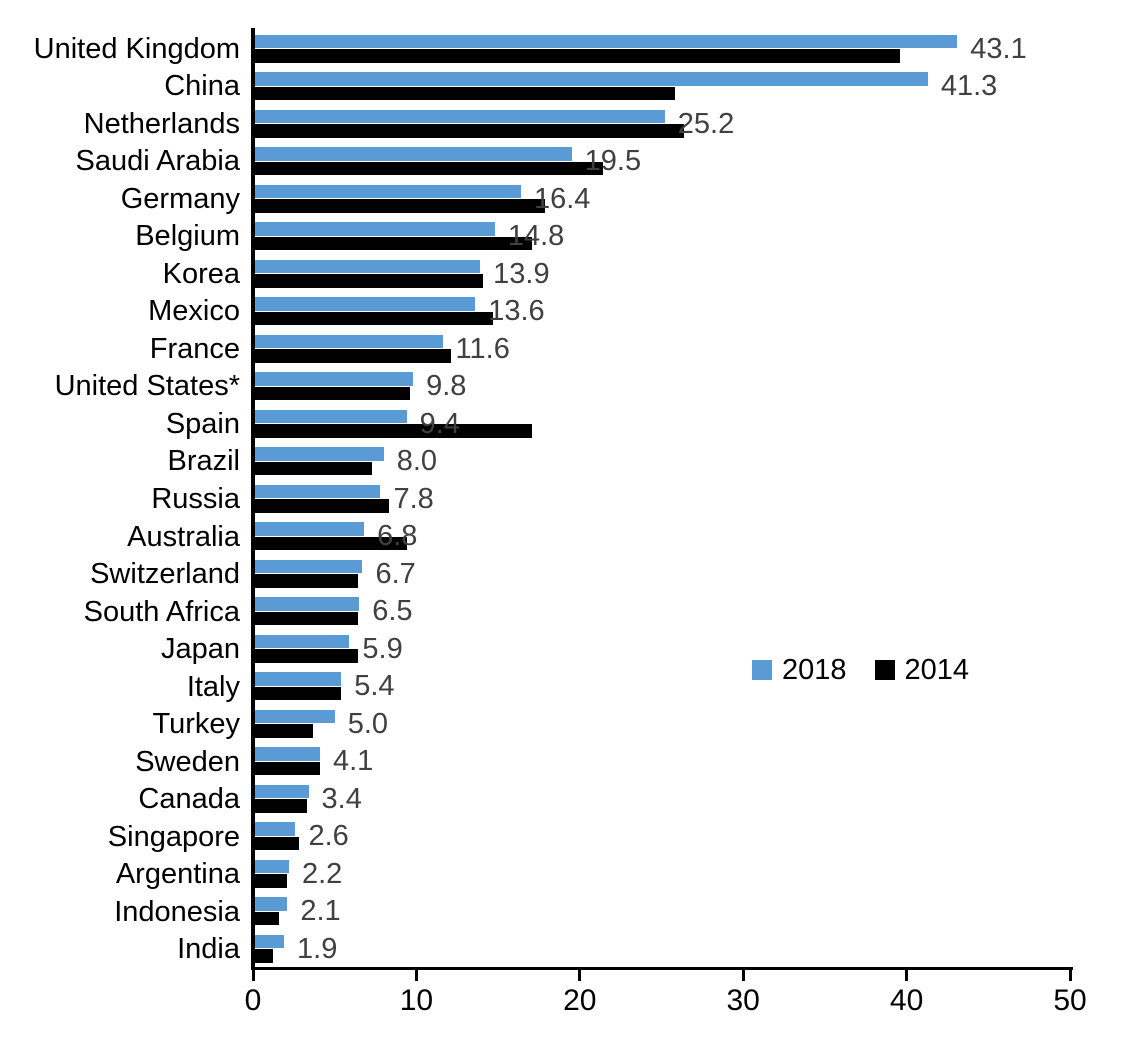  What do you see at coordinates (368, 723) in the screenshot?
I see `data-label: 5.0` at bounding box center [368, 723].